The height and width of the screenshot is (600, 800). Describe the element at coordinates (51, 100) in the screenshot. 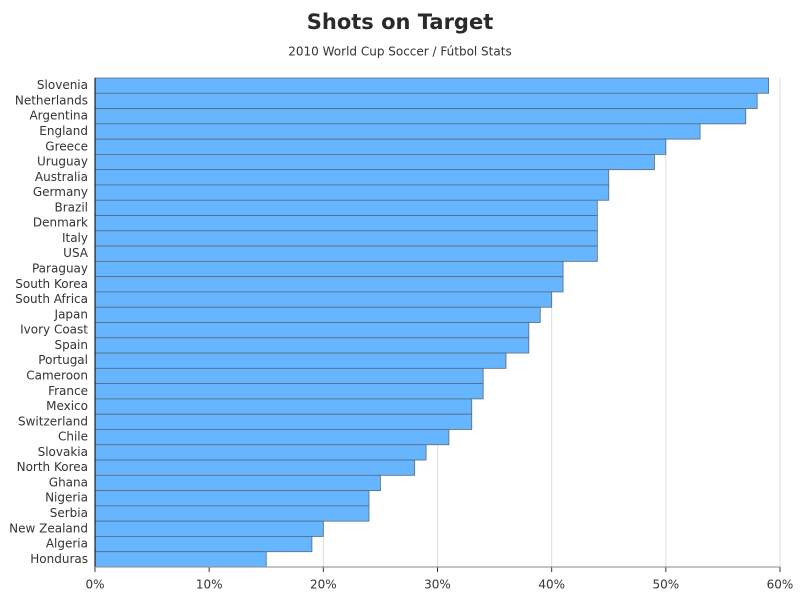

I see `y-tick-label: Netherlands` at that location.